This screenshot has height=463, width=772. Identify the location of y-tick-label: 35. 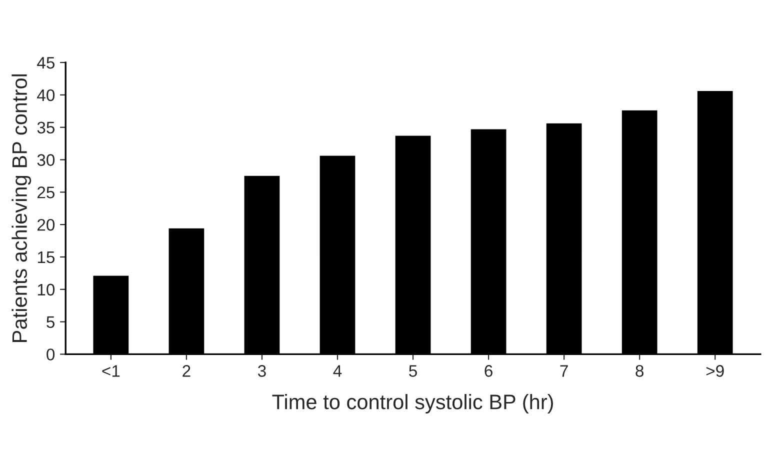
(46, 128).